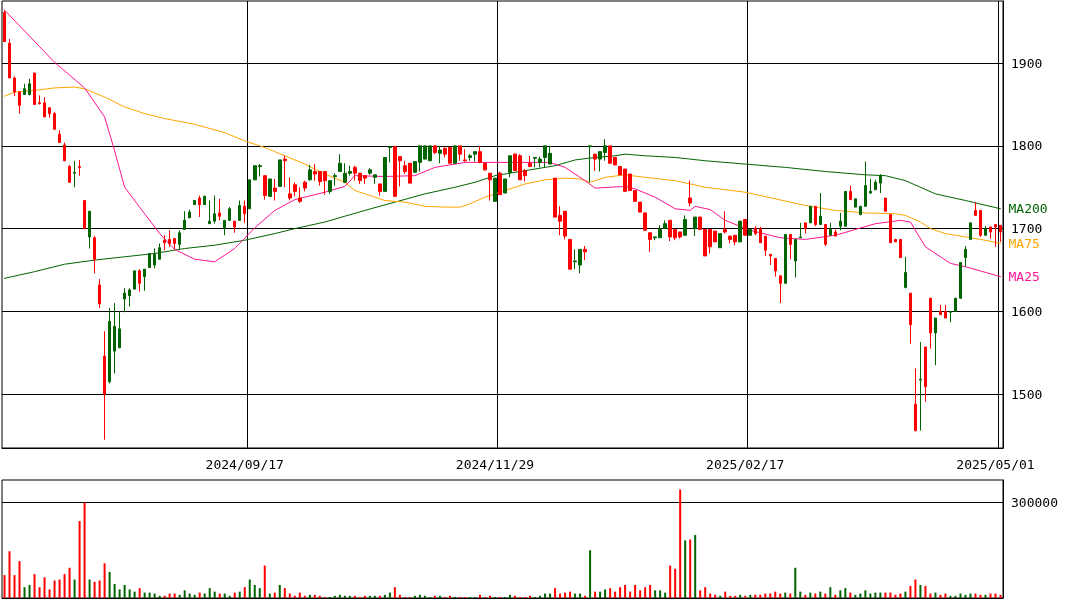 This screenshot has width=1065, height=600. I want to click on x-tick-label: 2025/05/01, so click(995, 464).